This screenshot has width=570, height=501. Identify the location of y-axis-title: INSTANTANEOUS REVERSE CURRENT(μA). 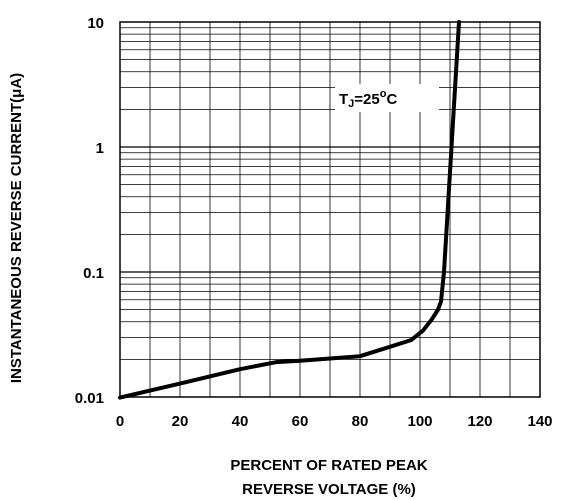
(16, 228).